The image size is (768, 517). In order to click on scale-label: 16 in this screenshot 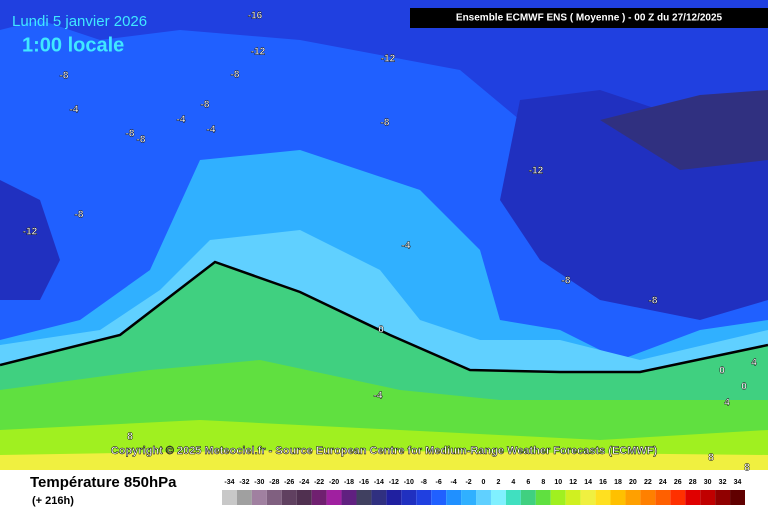, I will do `click(603, 482)`.